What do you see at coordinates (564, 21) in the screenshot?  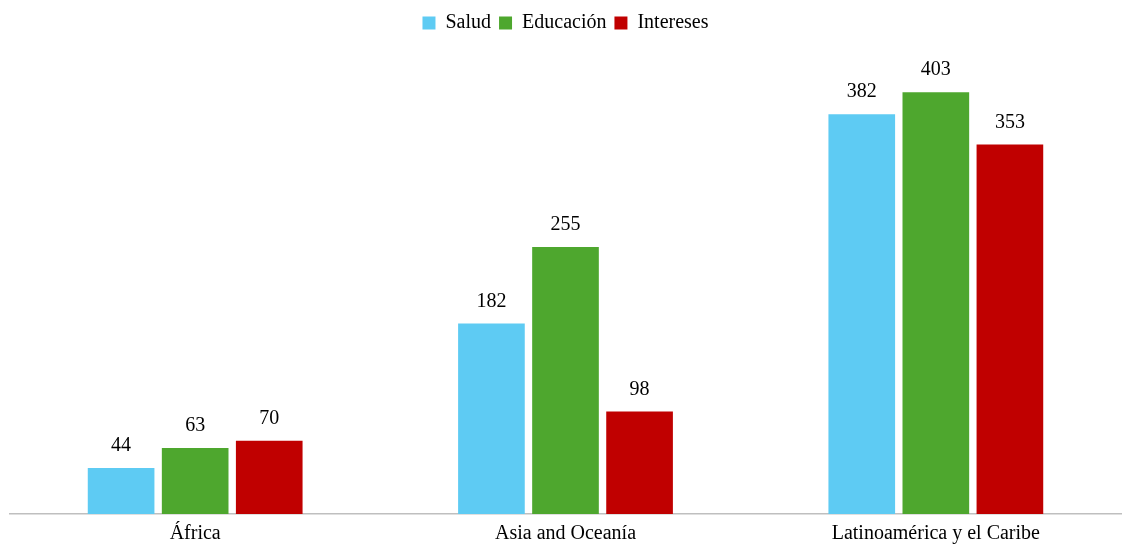 I see `legend-label: Educación` at bounding box center [564, 21].